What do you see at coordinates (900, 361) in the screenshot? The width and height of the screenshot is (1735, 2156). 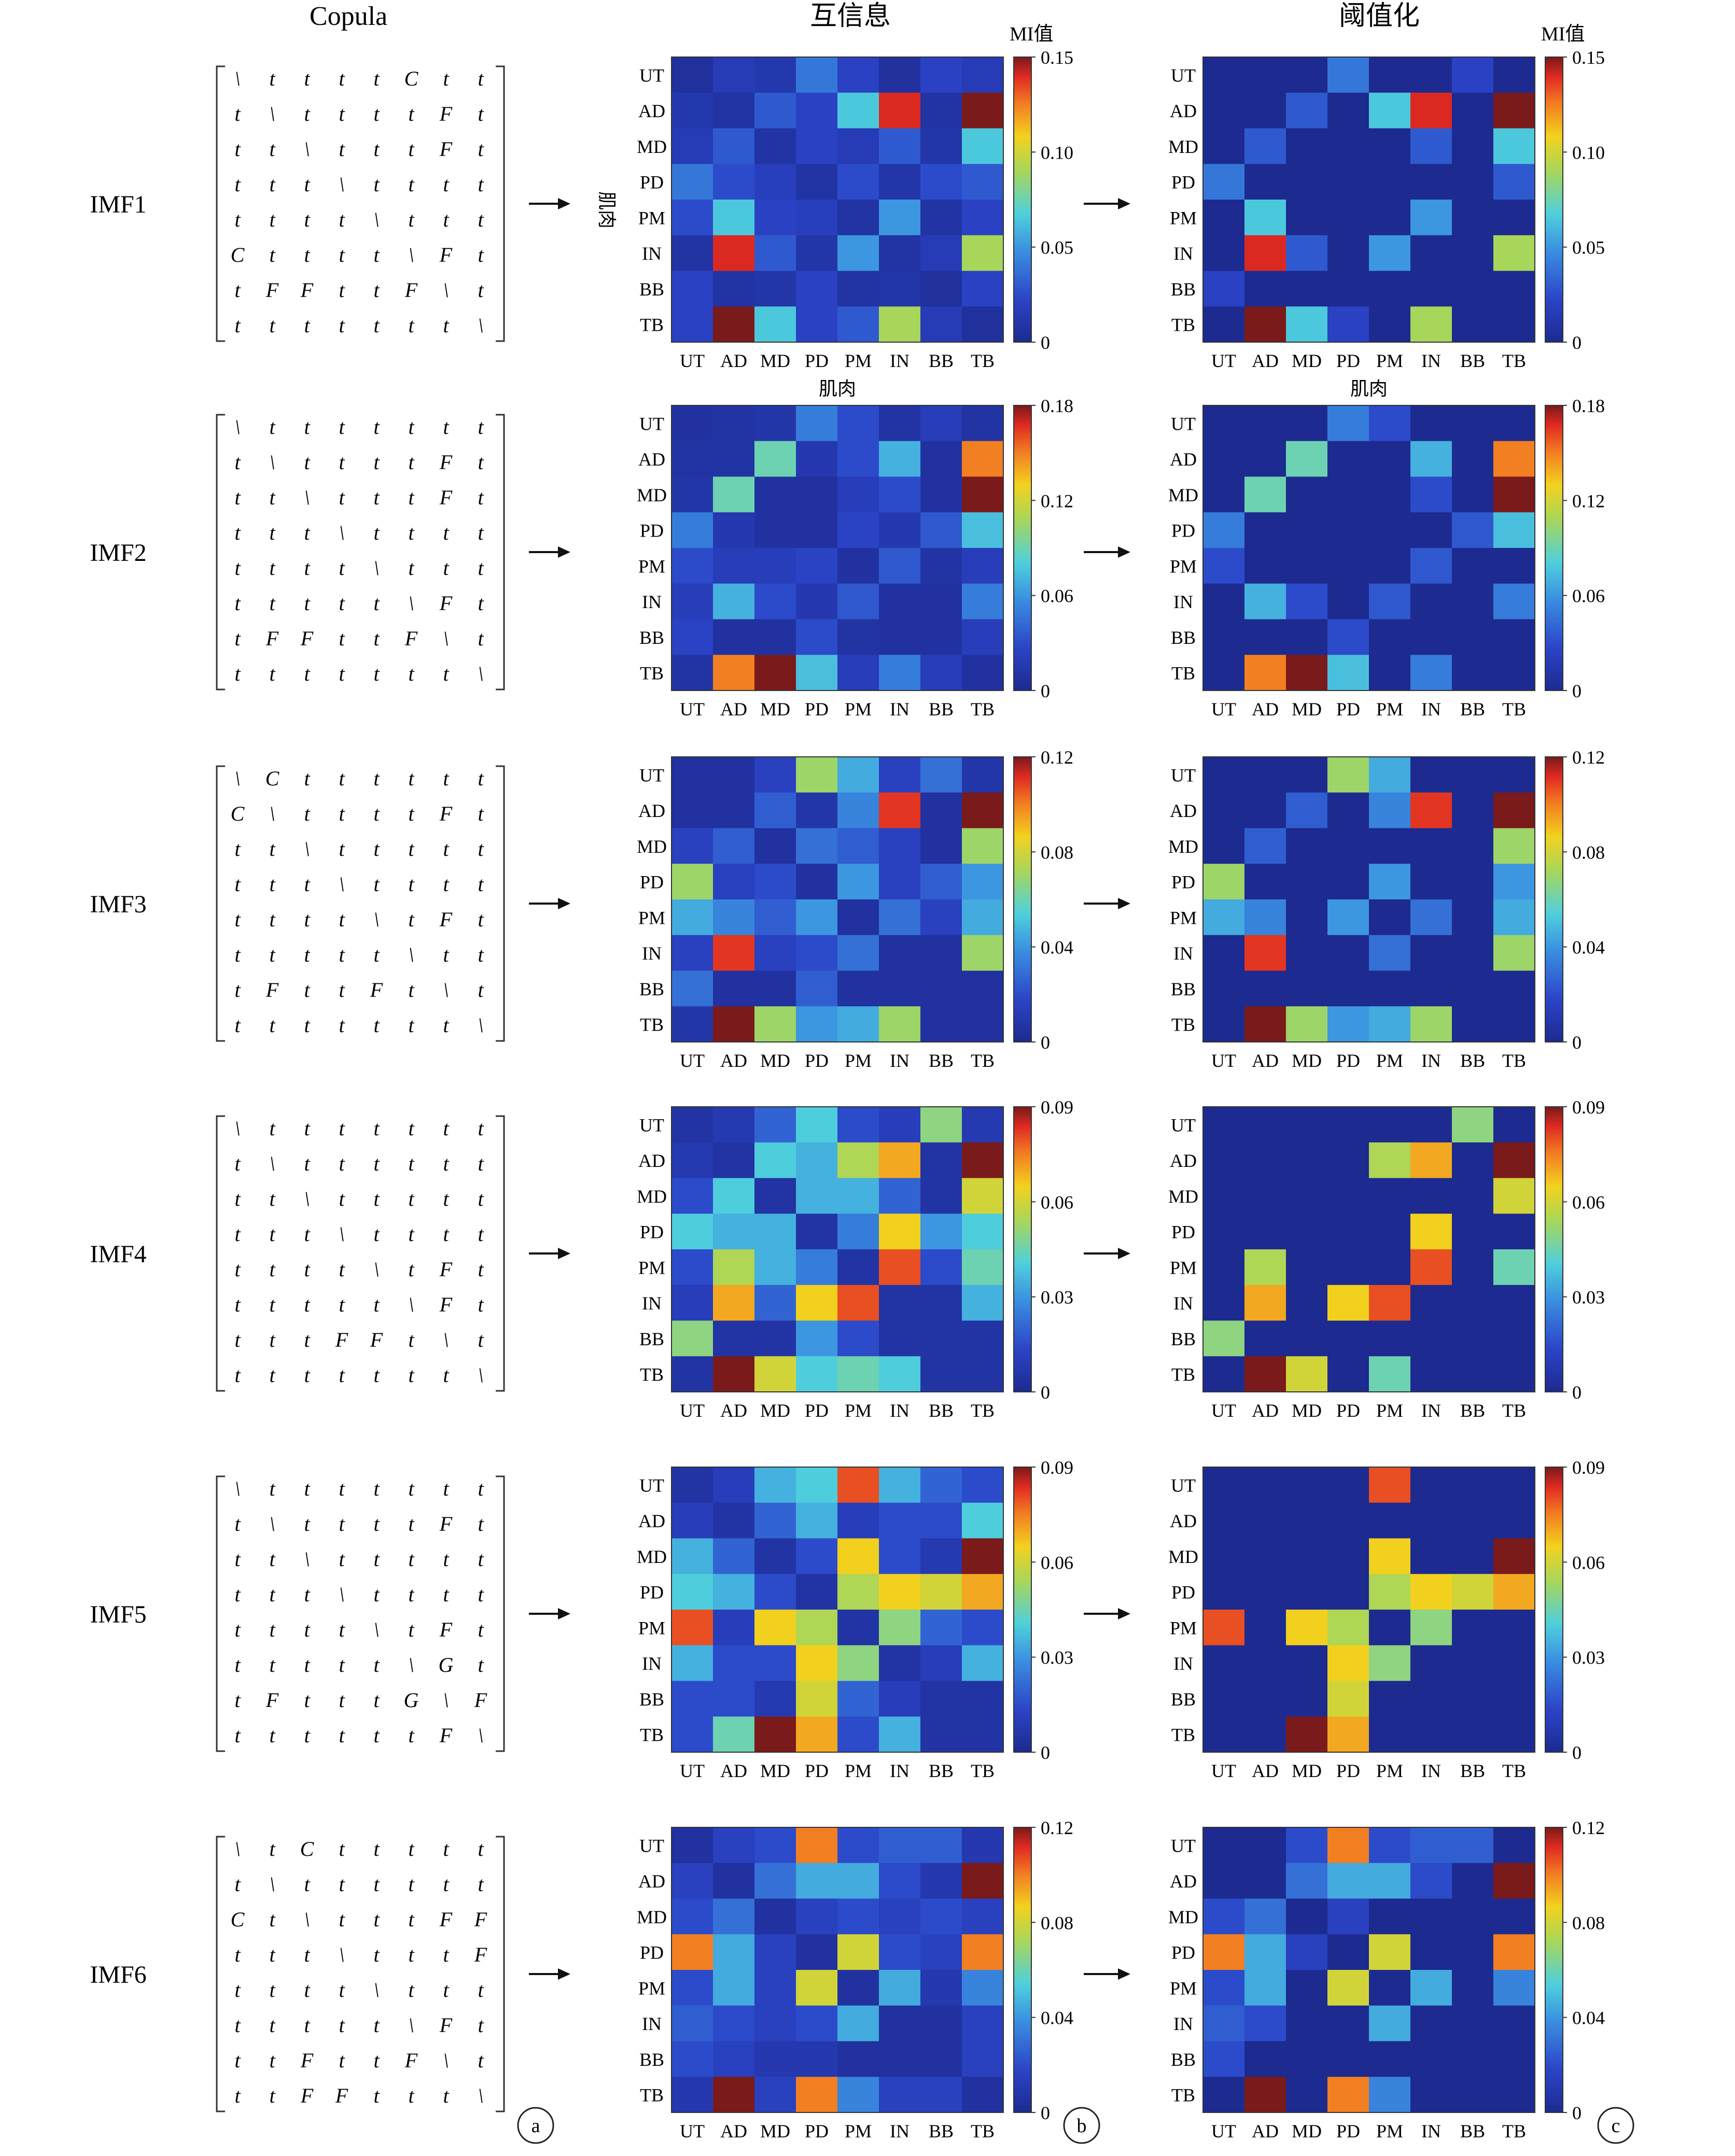 I see `x-tick-label: IN` at bounding box center [900, 361].